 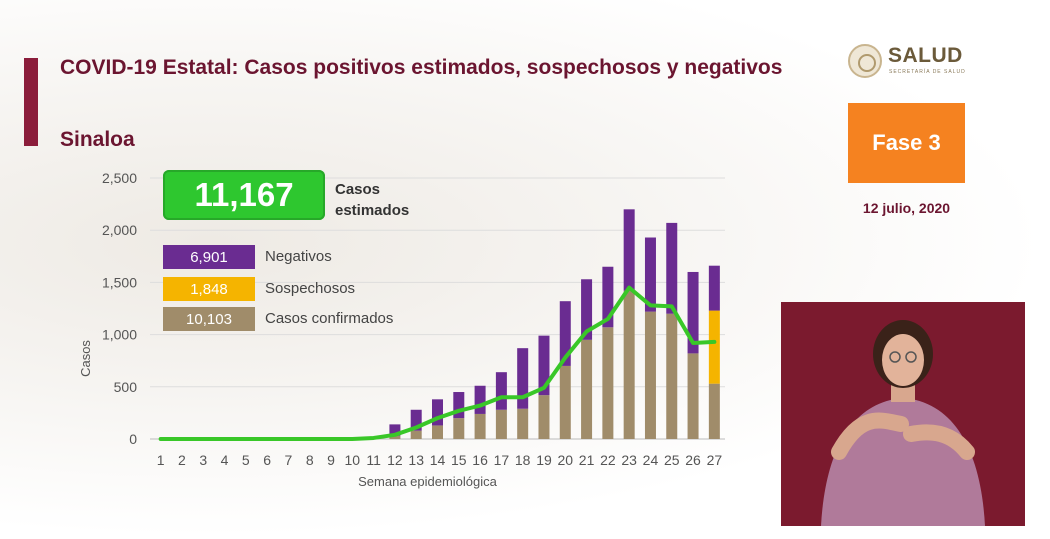 What do you see at coordinates (209, 257) in the screenshot?
I see `legend-negativos-value: 6,901` at bounding box center [209, 257].